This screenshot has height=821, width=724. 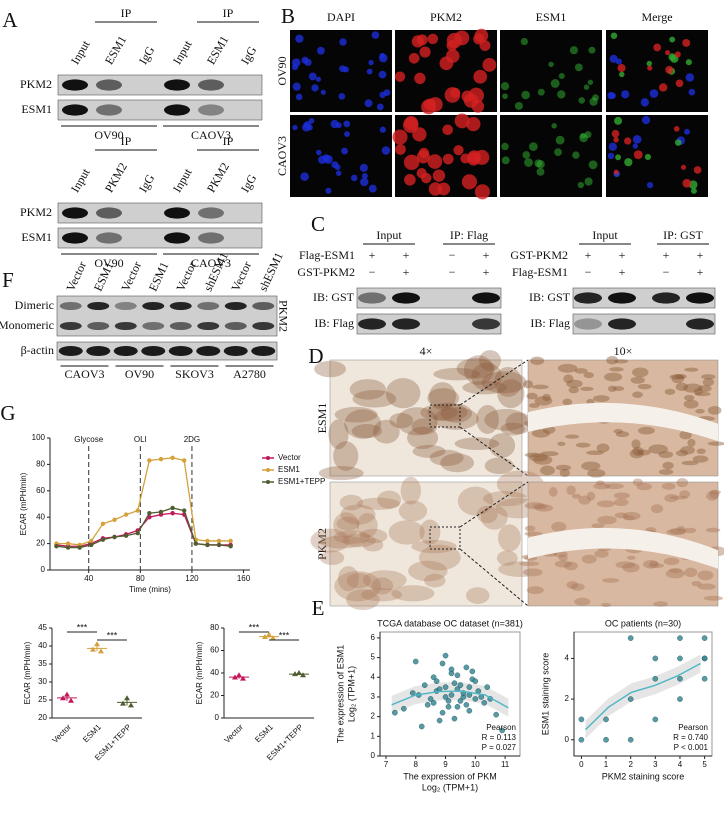 What do you see at coordinates (373, 716) in the screenshot?
I see `y-tick-label: 2` at bounding box center [373, 716].